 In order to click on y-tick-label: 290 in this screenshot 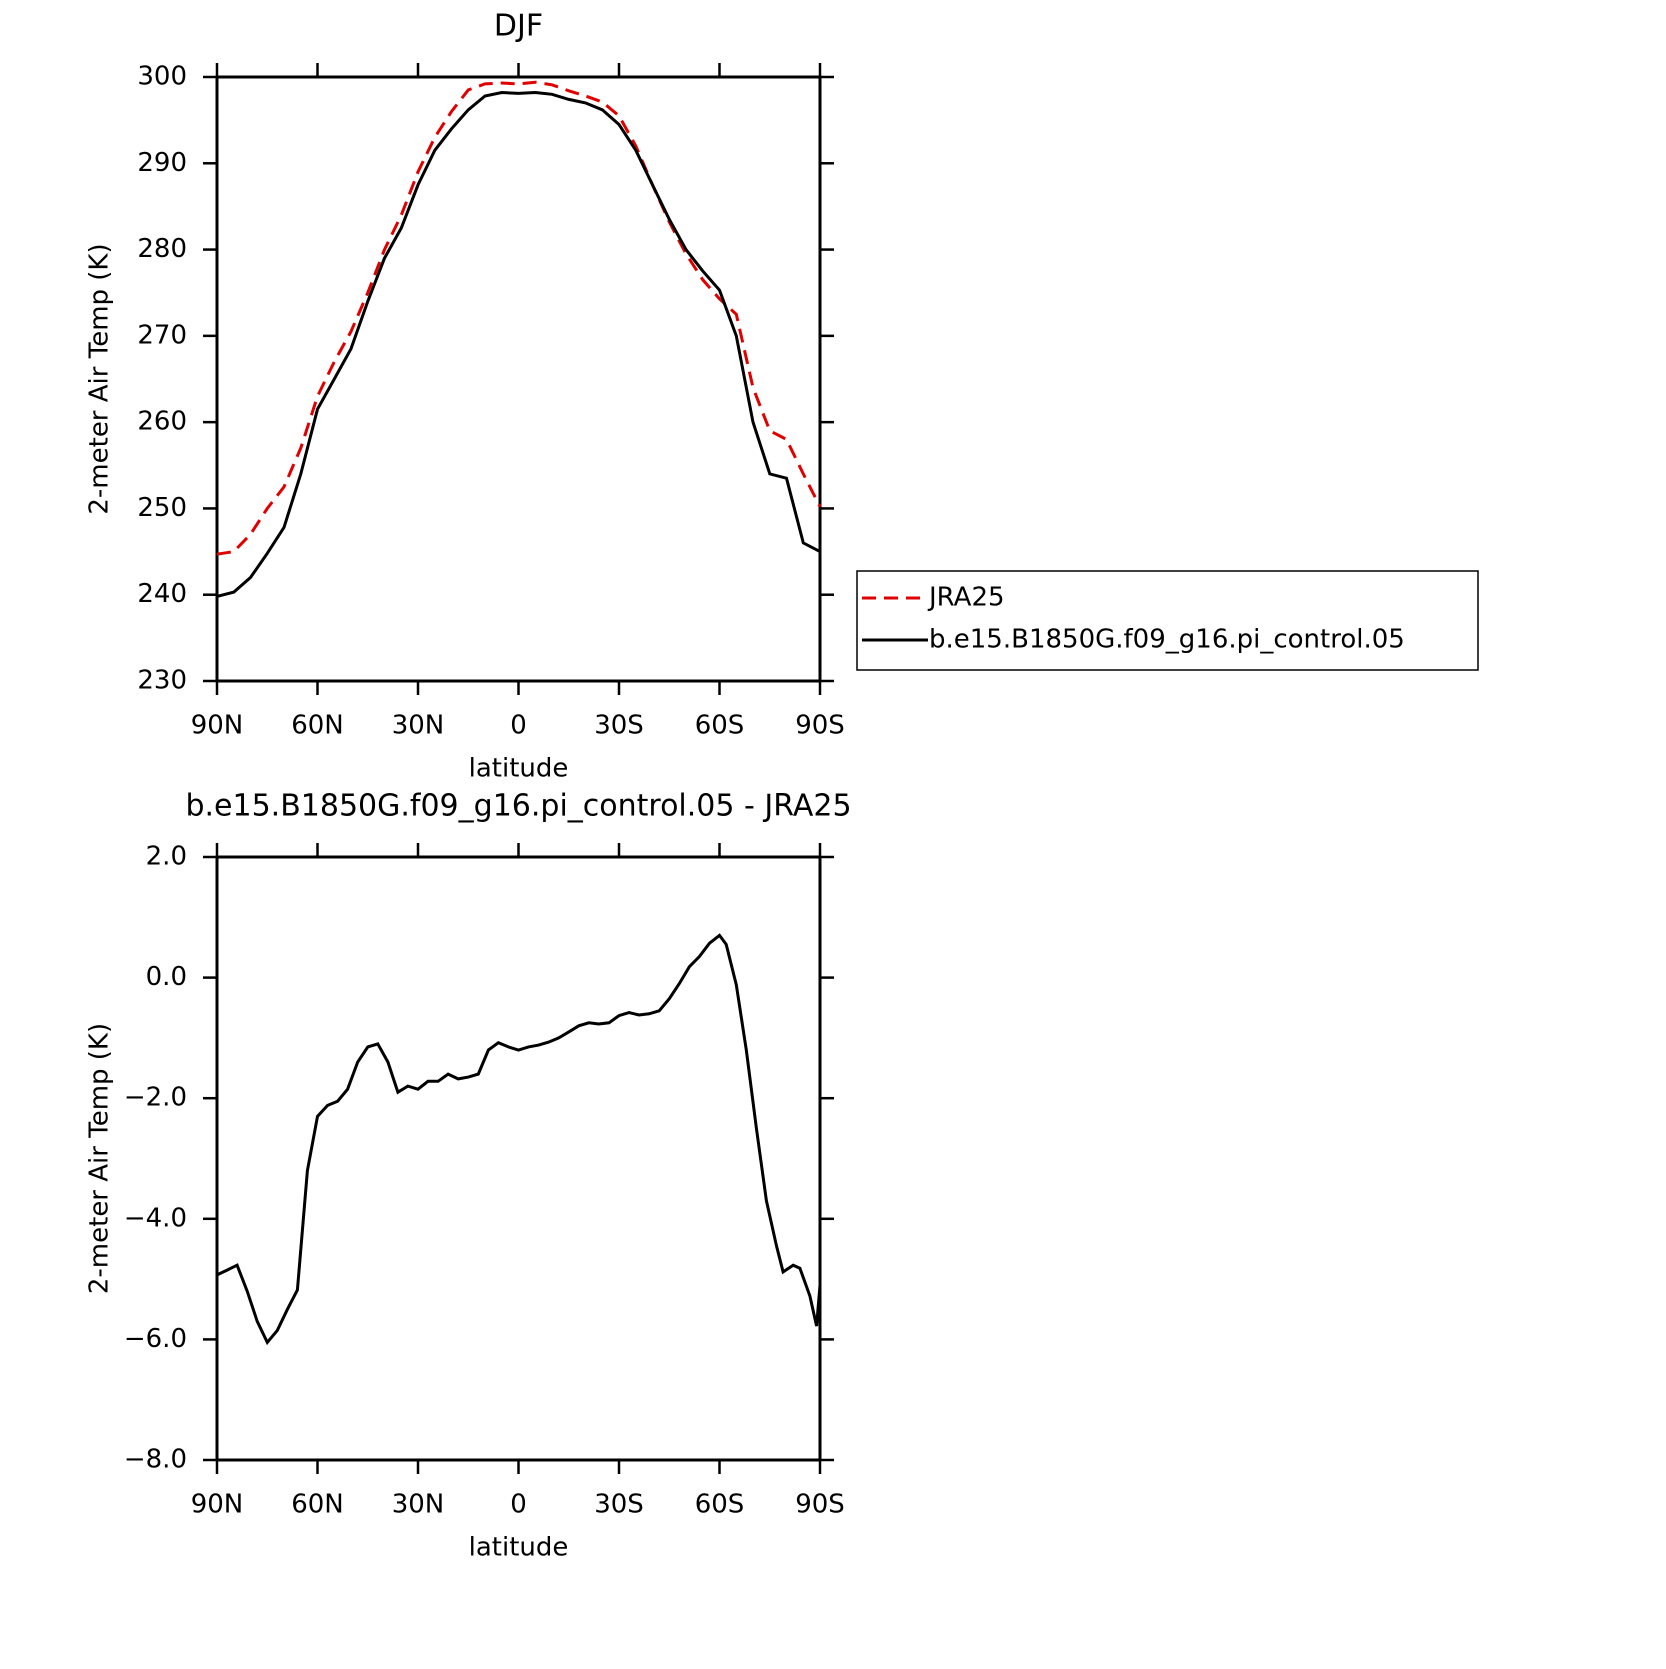, I will do `click(162, 163)`.